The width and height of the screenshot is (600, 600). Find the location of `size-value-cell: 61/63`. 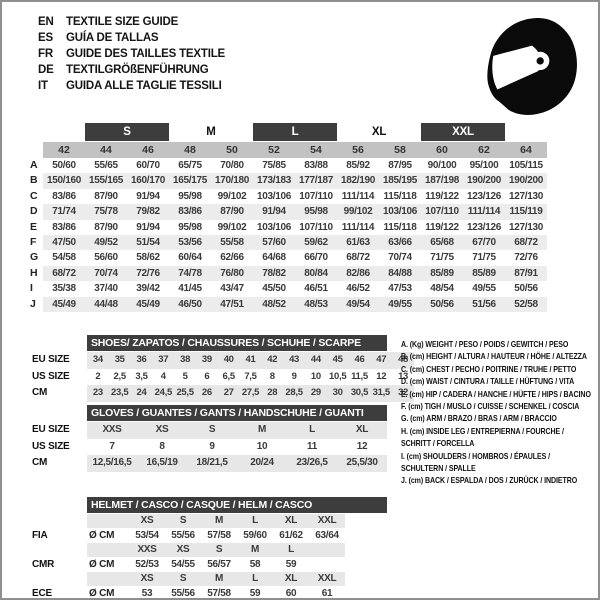

size-value-cell: 61/63 is located at coordinates (358, 242).